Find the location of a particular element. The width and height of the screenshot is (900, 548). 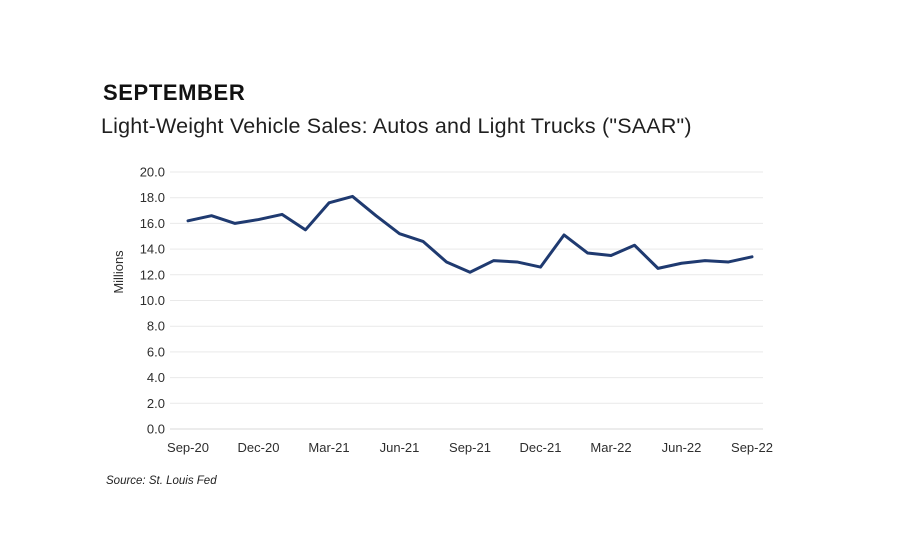

x-tick-label: Mar-21 is located at coordinates (328, 447).